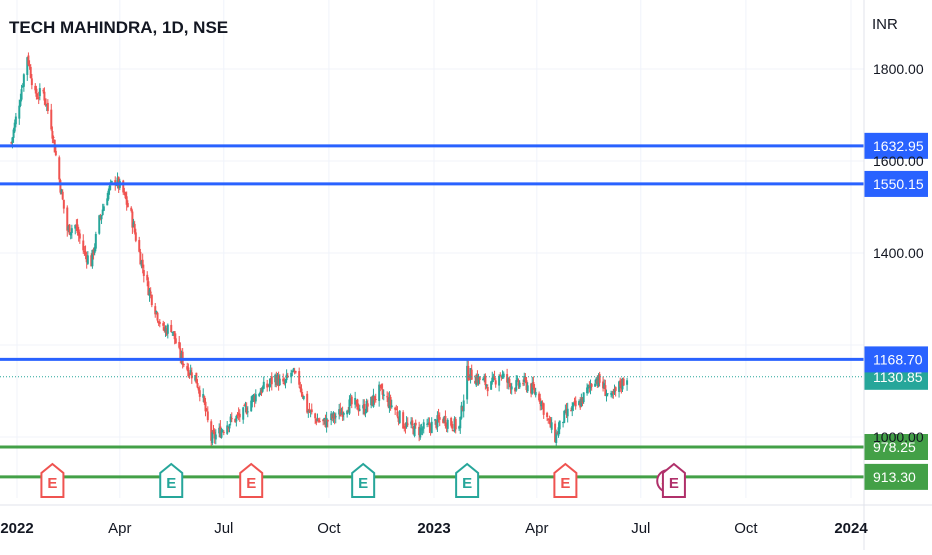 Image resolution: width=932 pixels, height=555 pixels. I want to click on level-label: 913.30, so click(894, 477).